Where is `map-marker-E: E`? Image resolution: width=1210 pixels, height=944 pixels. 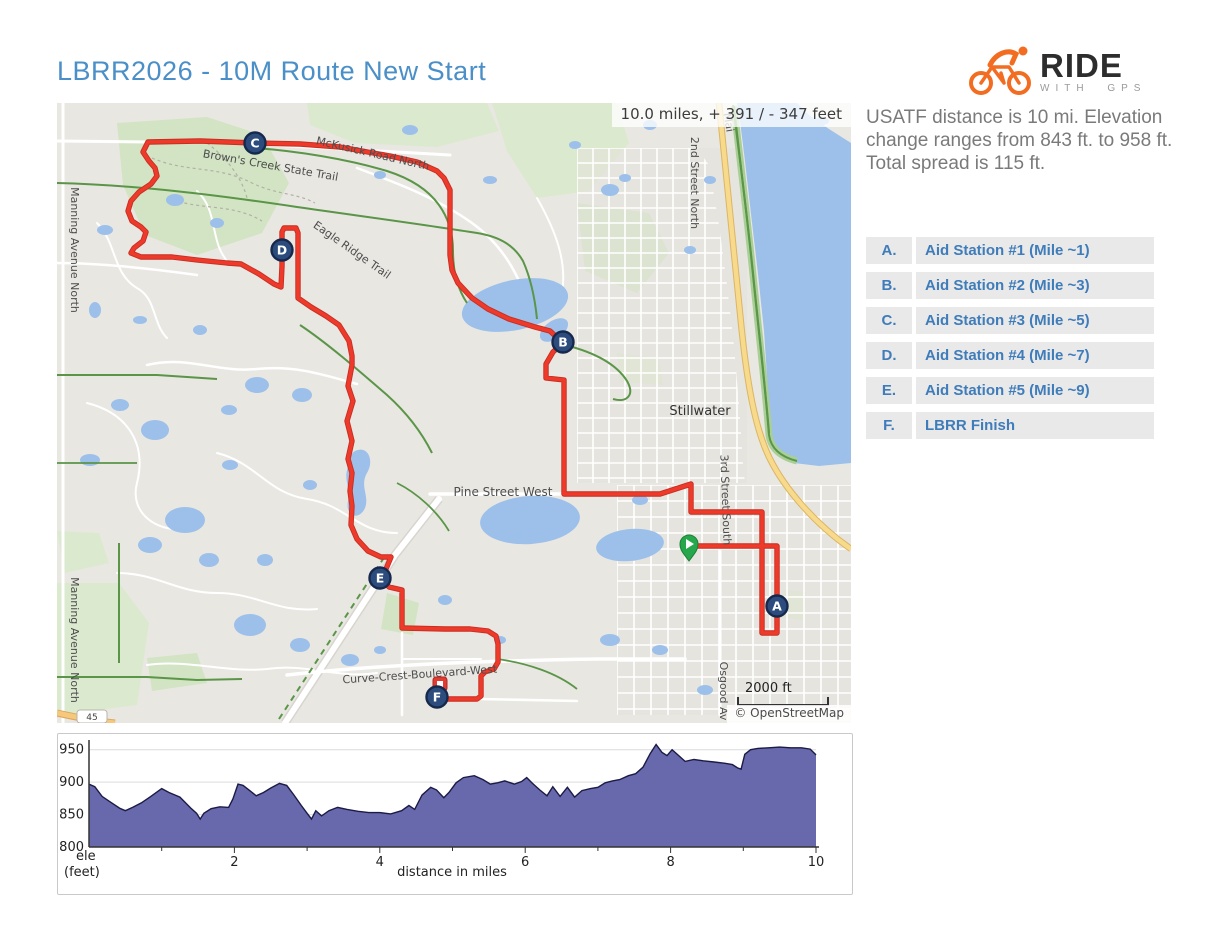 map-marker-E: E is located at coordinates (380, 578).